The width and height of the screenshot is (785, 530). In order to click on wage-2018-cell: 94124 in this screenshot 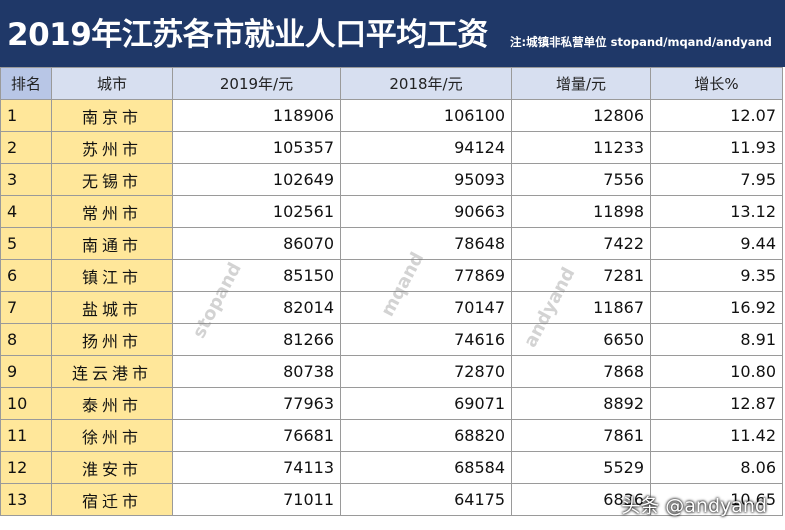, I will do `click(426, 148)`.